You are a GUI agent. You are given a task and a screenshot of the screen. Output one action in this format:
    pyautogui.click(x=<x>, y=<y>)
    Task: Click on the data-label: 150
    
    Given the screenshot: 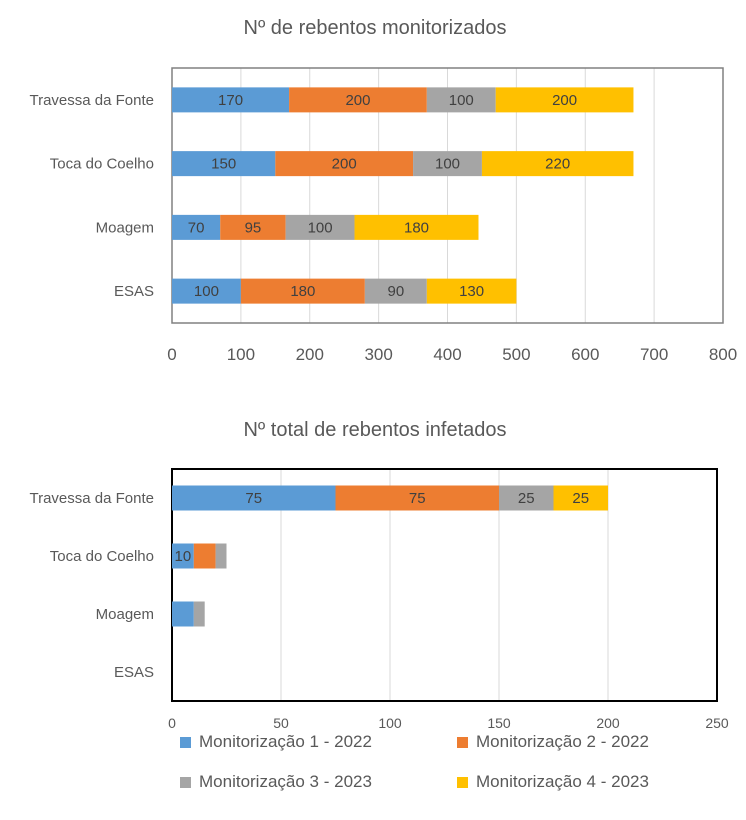 What is the action you would take?
    pyautogui.click(x=223, y=164)
    